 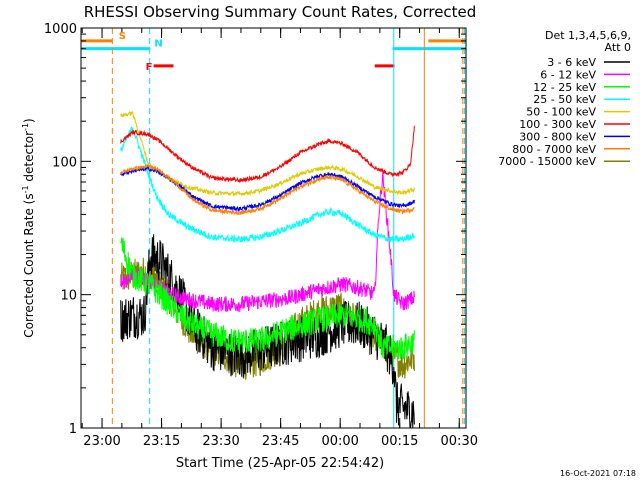 I want to click on annotation-N: N, so click(x=158, y=44).